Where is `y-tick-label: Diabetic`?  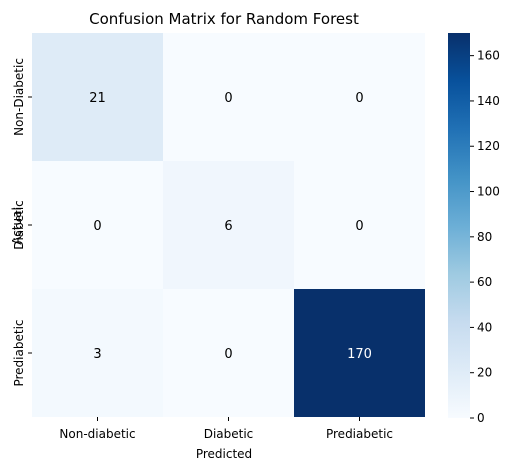 y-tick-label: Diabetic is located at coordinates (19, 225).